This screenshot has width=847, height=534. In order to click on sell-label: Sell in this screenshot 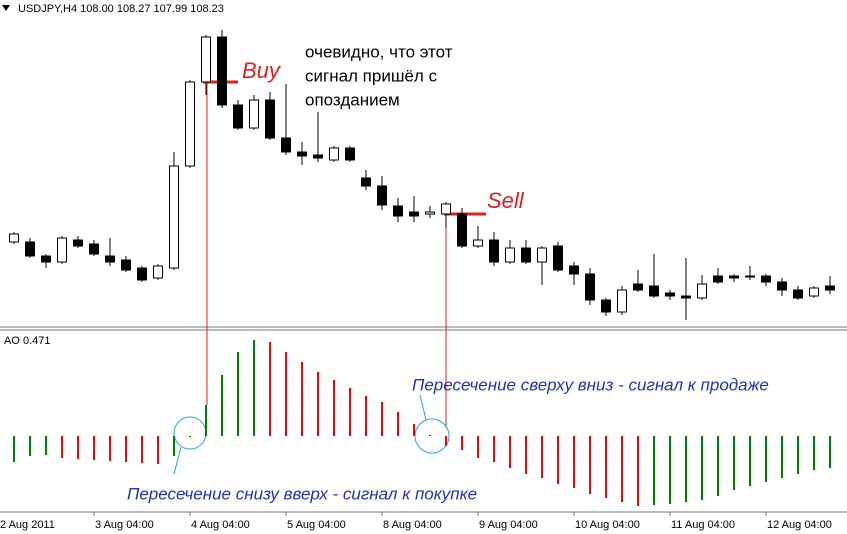, I will do `click(506, 200)`.